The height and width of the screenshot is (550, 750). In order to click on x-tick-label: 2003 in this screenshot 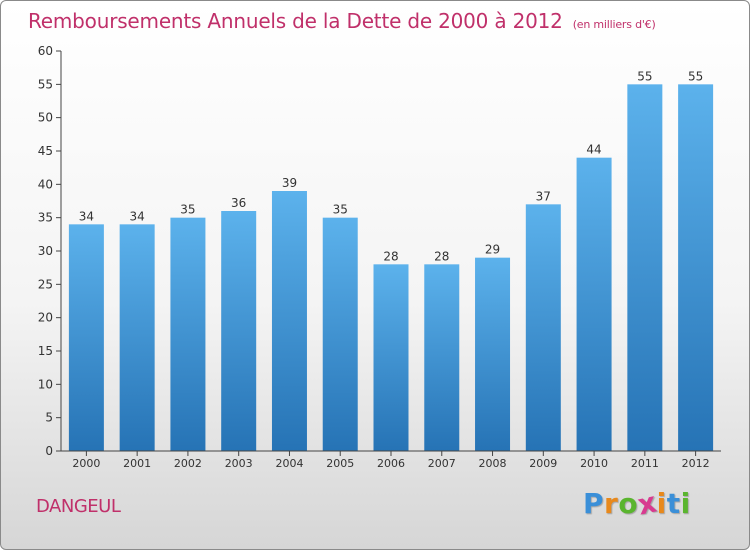, I will do `click(239, 463)`.